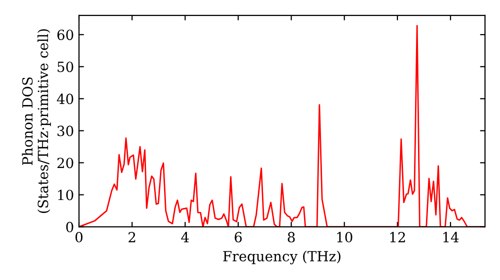  I want to click on x-tick-label: 6, so click(238, 237).